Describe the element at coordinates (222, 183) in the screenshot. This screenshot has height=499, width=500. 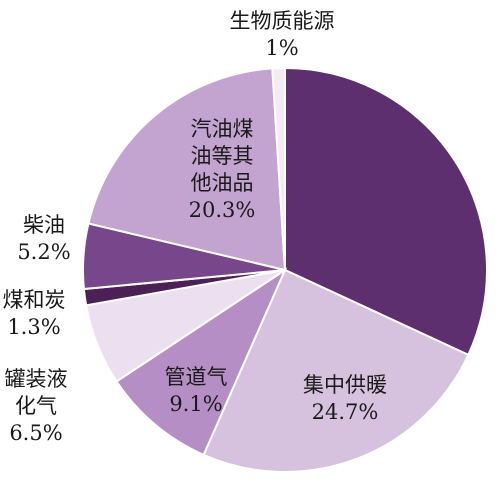
I see `slice-label-line: 他油品` at that location.